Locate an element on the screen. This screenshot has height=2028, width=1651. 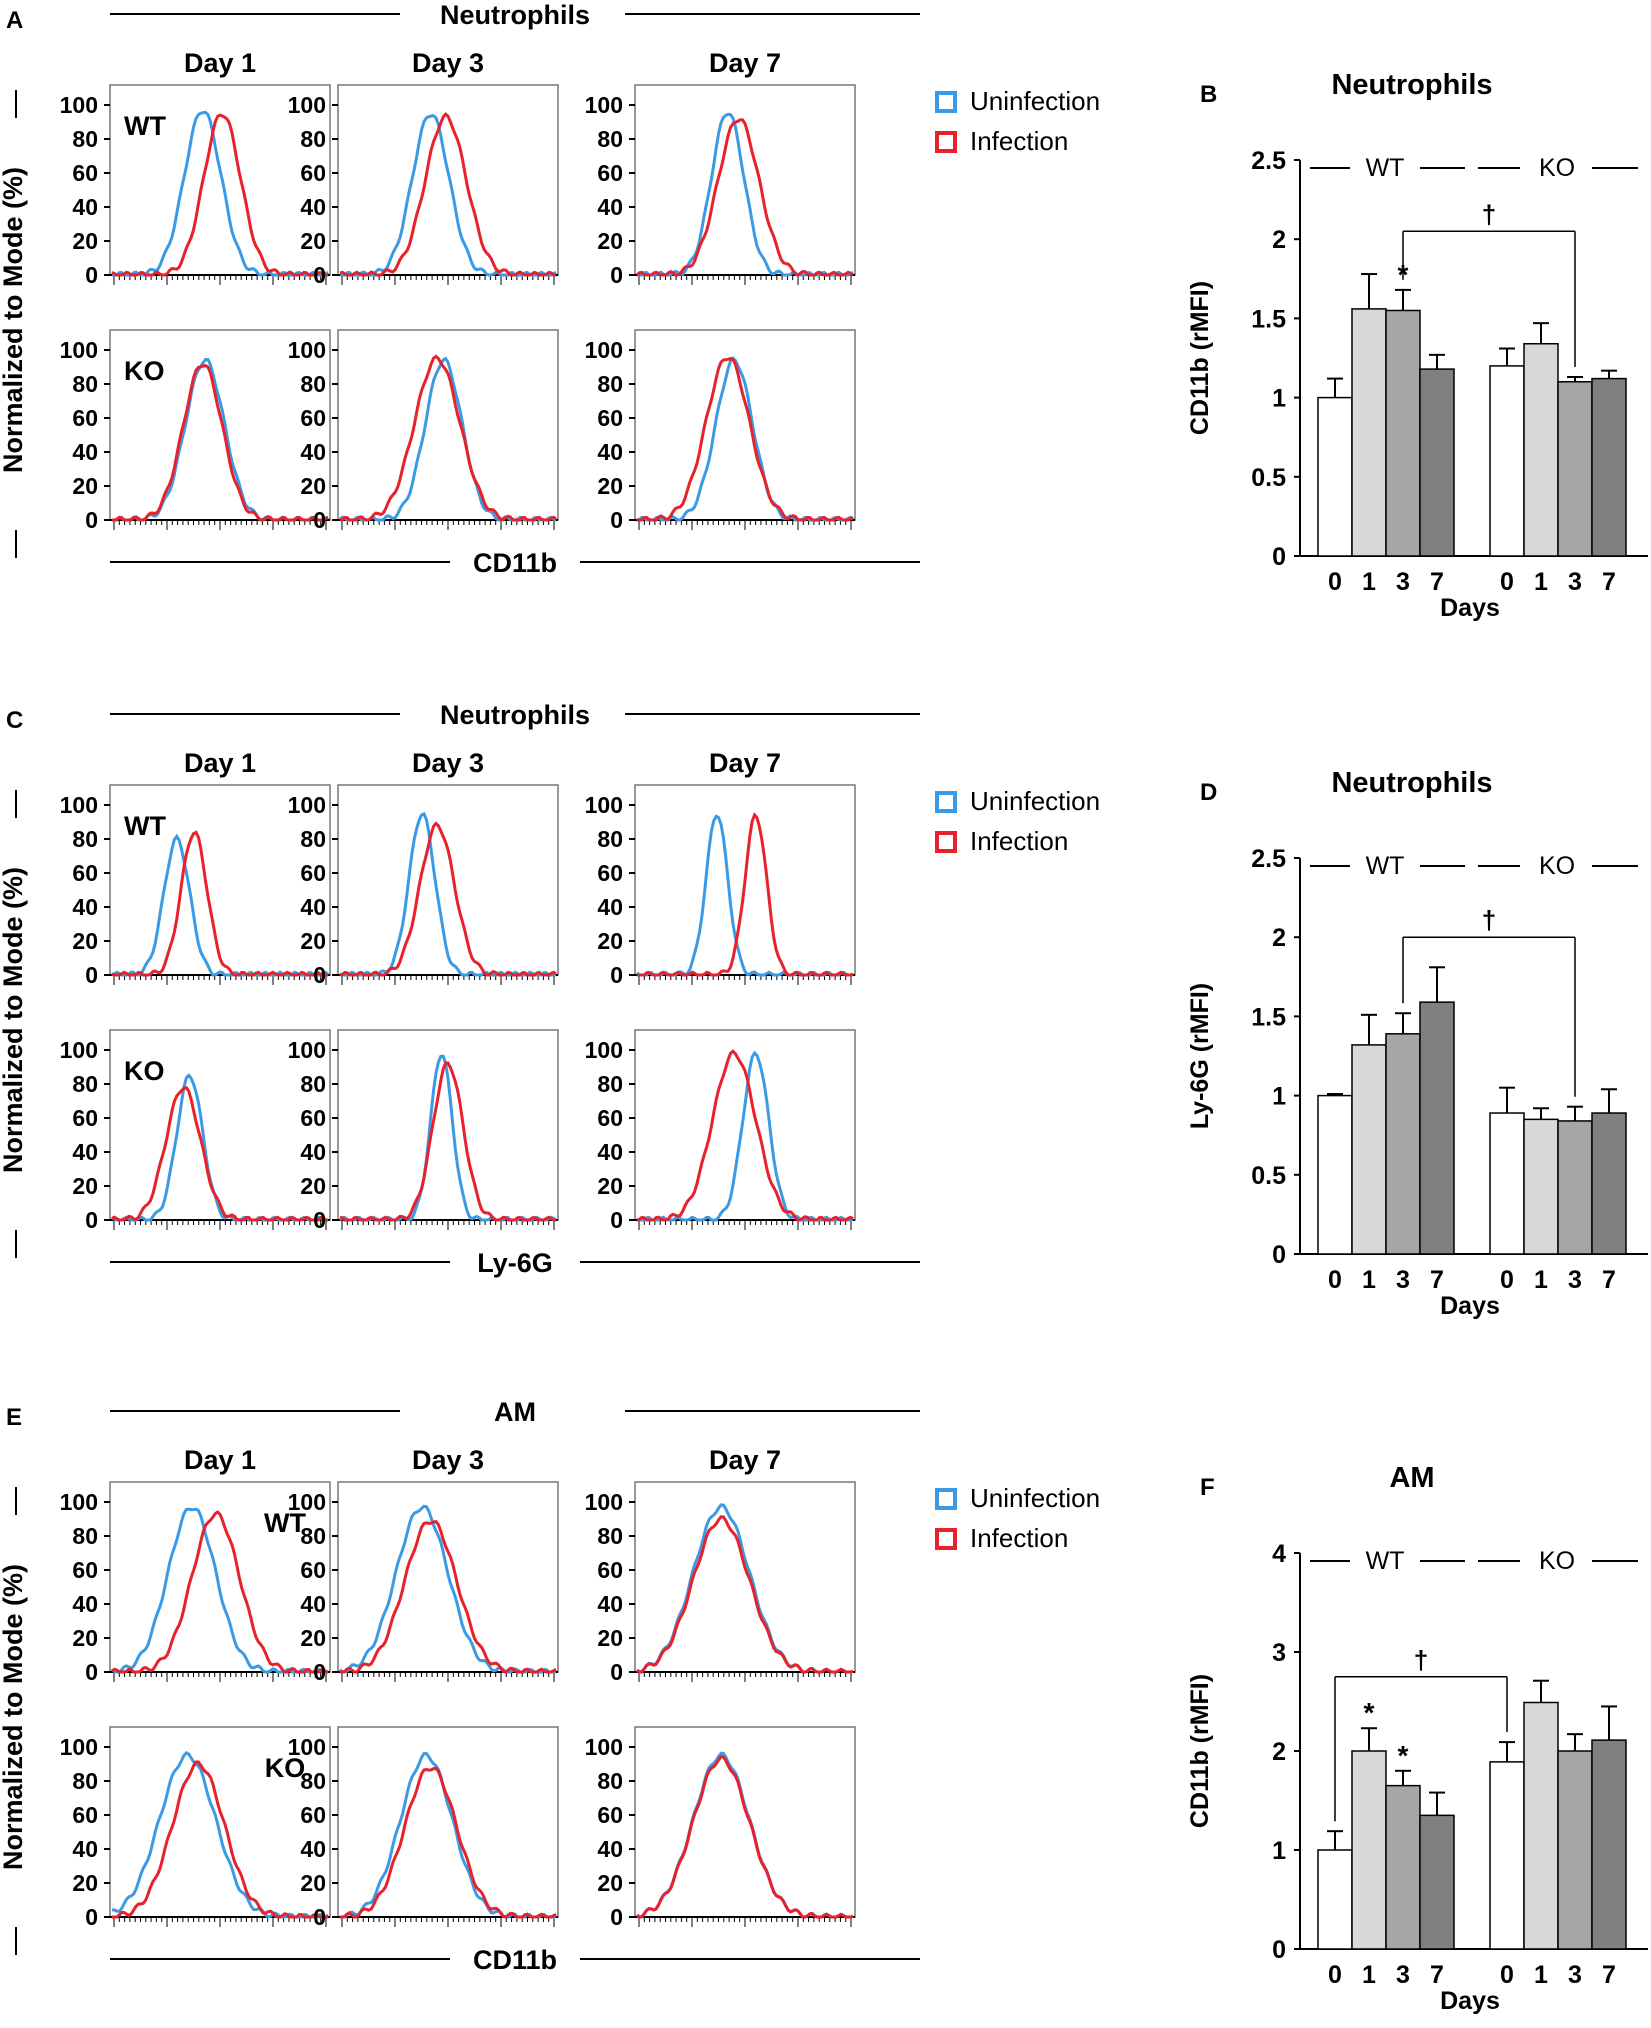
histogram-wt-2: 0 20 40 60 80 100 is located at coordinates (423, 1583).